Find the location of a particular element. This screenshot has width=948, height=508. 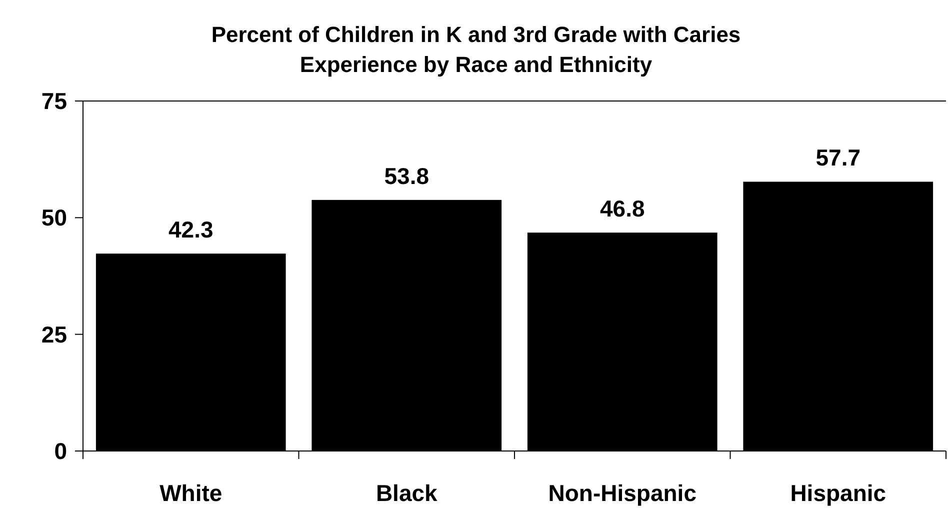

x-tick-label: Hispanic is located at coordinates (838, 493).